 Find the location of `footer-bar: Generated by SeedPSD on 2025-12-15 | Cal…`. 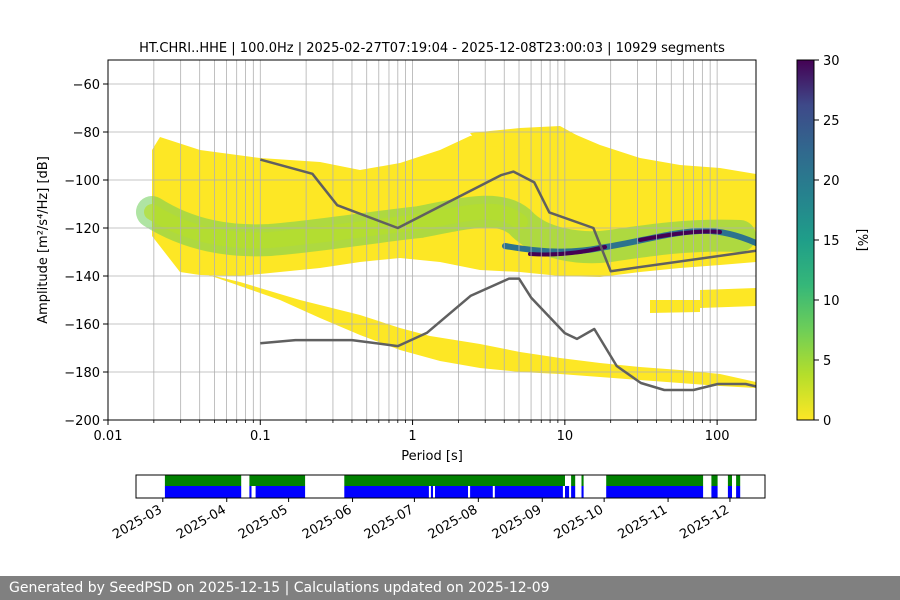

footer-bar: Generated by SeedPSD on 2025-12-15 | Cal… is located at coordinates (450, 588).